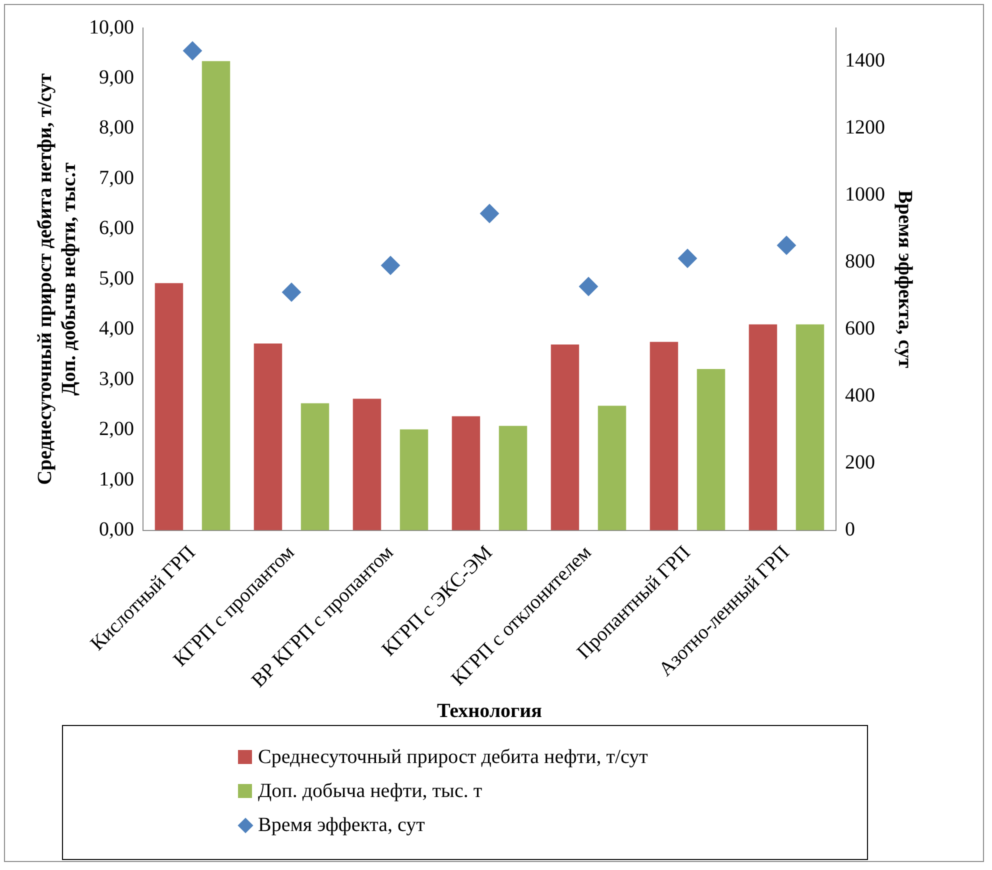  I want to click on y2-tick-label: 200, so click(860, 463).